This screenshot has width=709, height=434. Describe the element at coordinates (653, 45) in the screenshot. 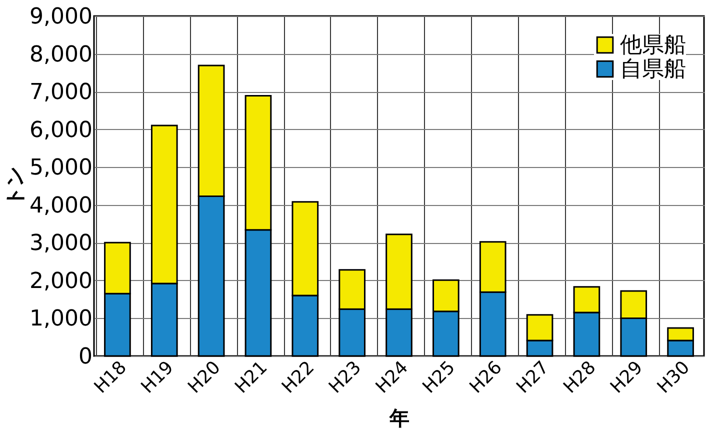

I see `legend-label: 他県船` at that location.